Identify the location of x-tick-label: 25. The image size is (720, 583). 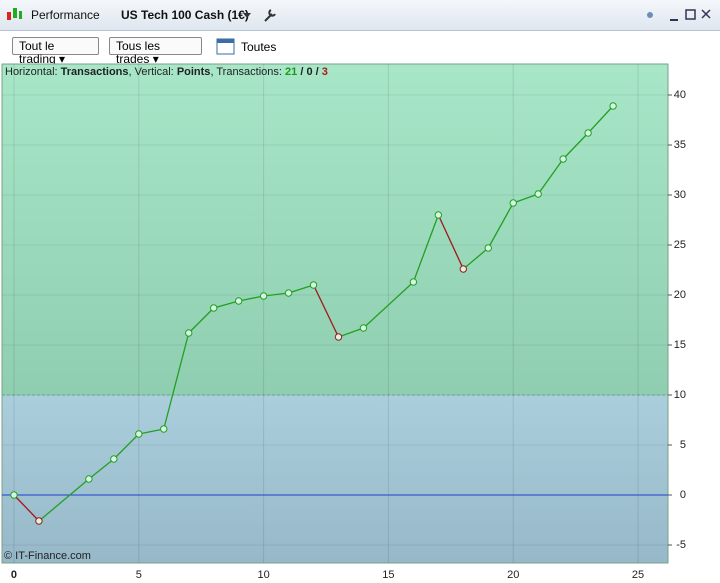
(638, 575).